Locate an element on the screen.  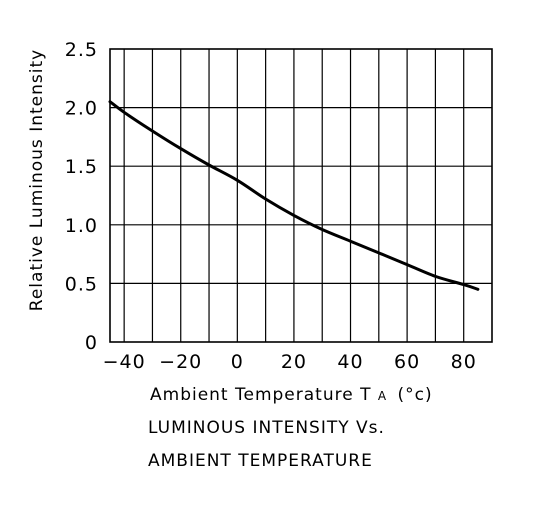
x-axis-label: Ambient Temperature T A (°c) is located at coordinates (291, 395).